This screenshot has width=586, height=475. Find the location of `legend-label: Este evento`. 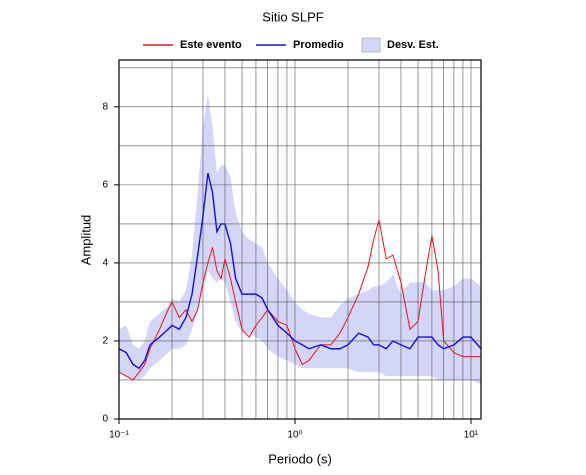

legend-label: Este evento is located at coordinates (211, 45).